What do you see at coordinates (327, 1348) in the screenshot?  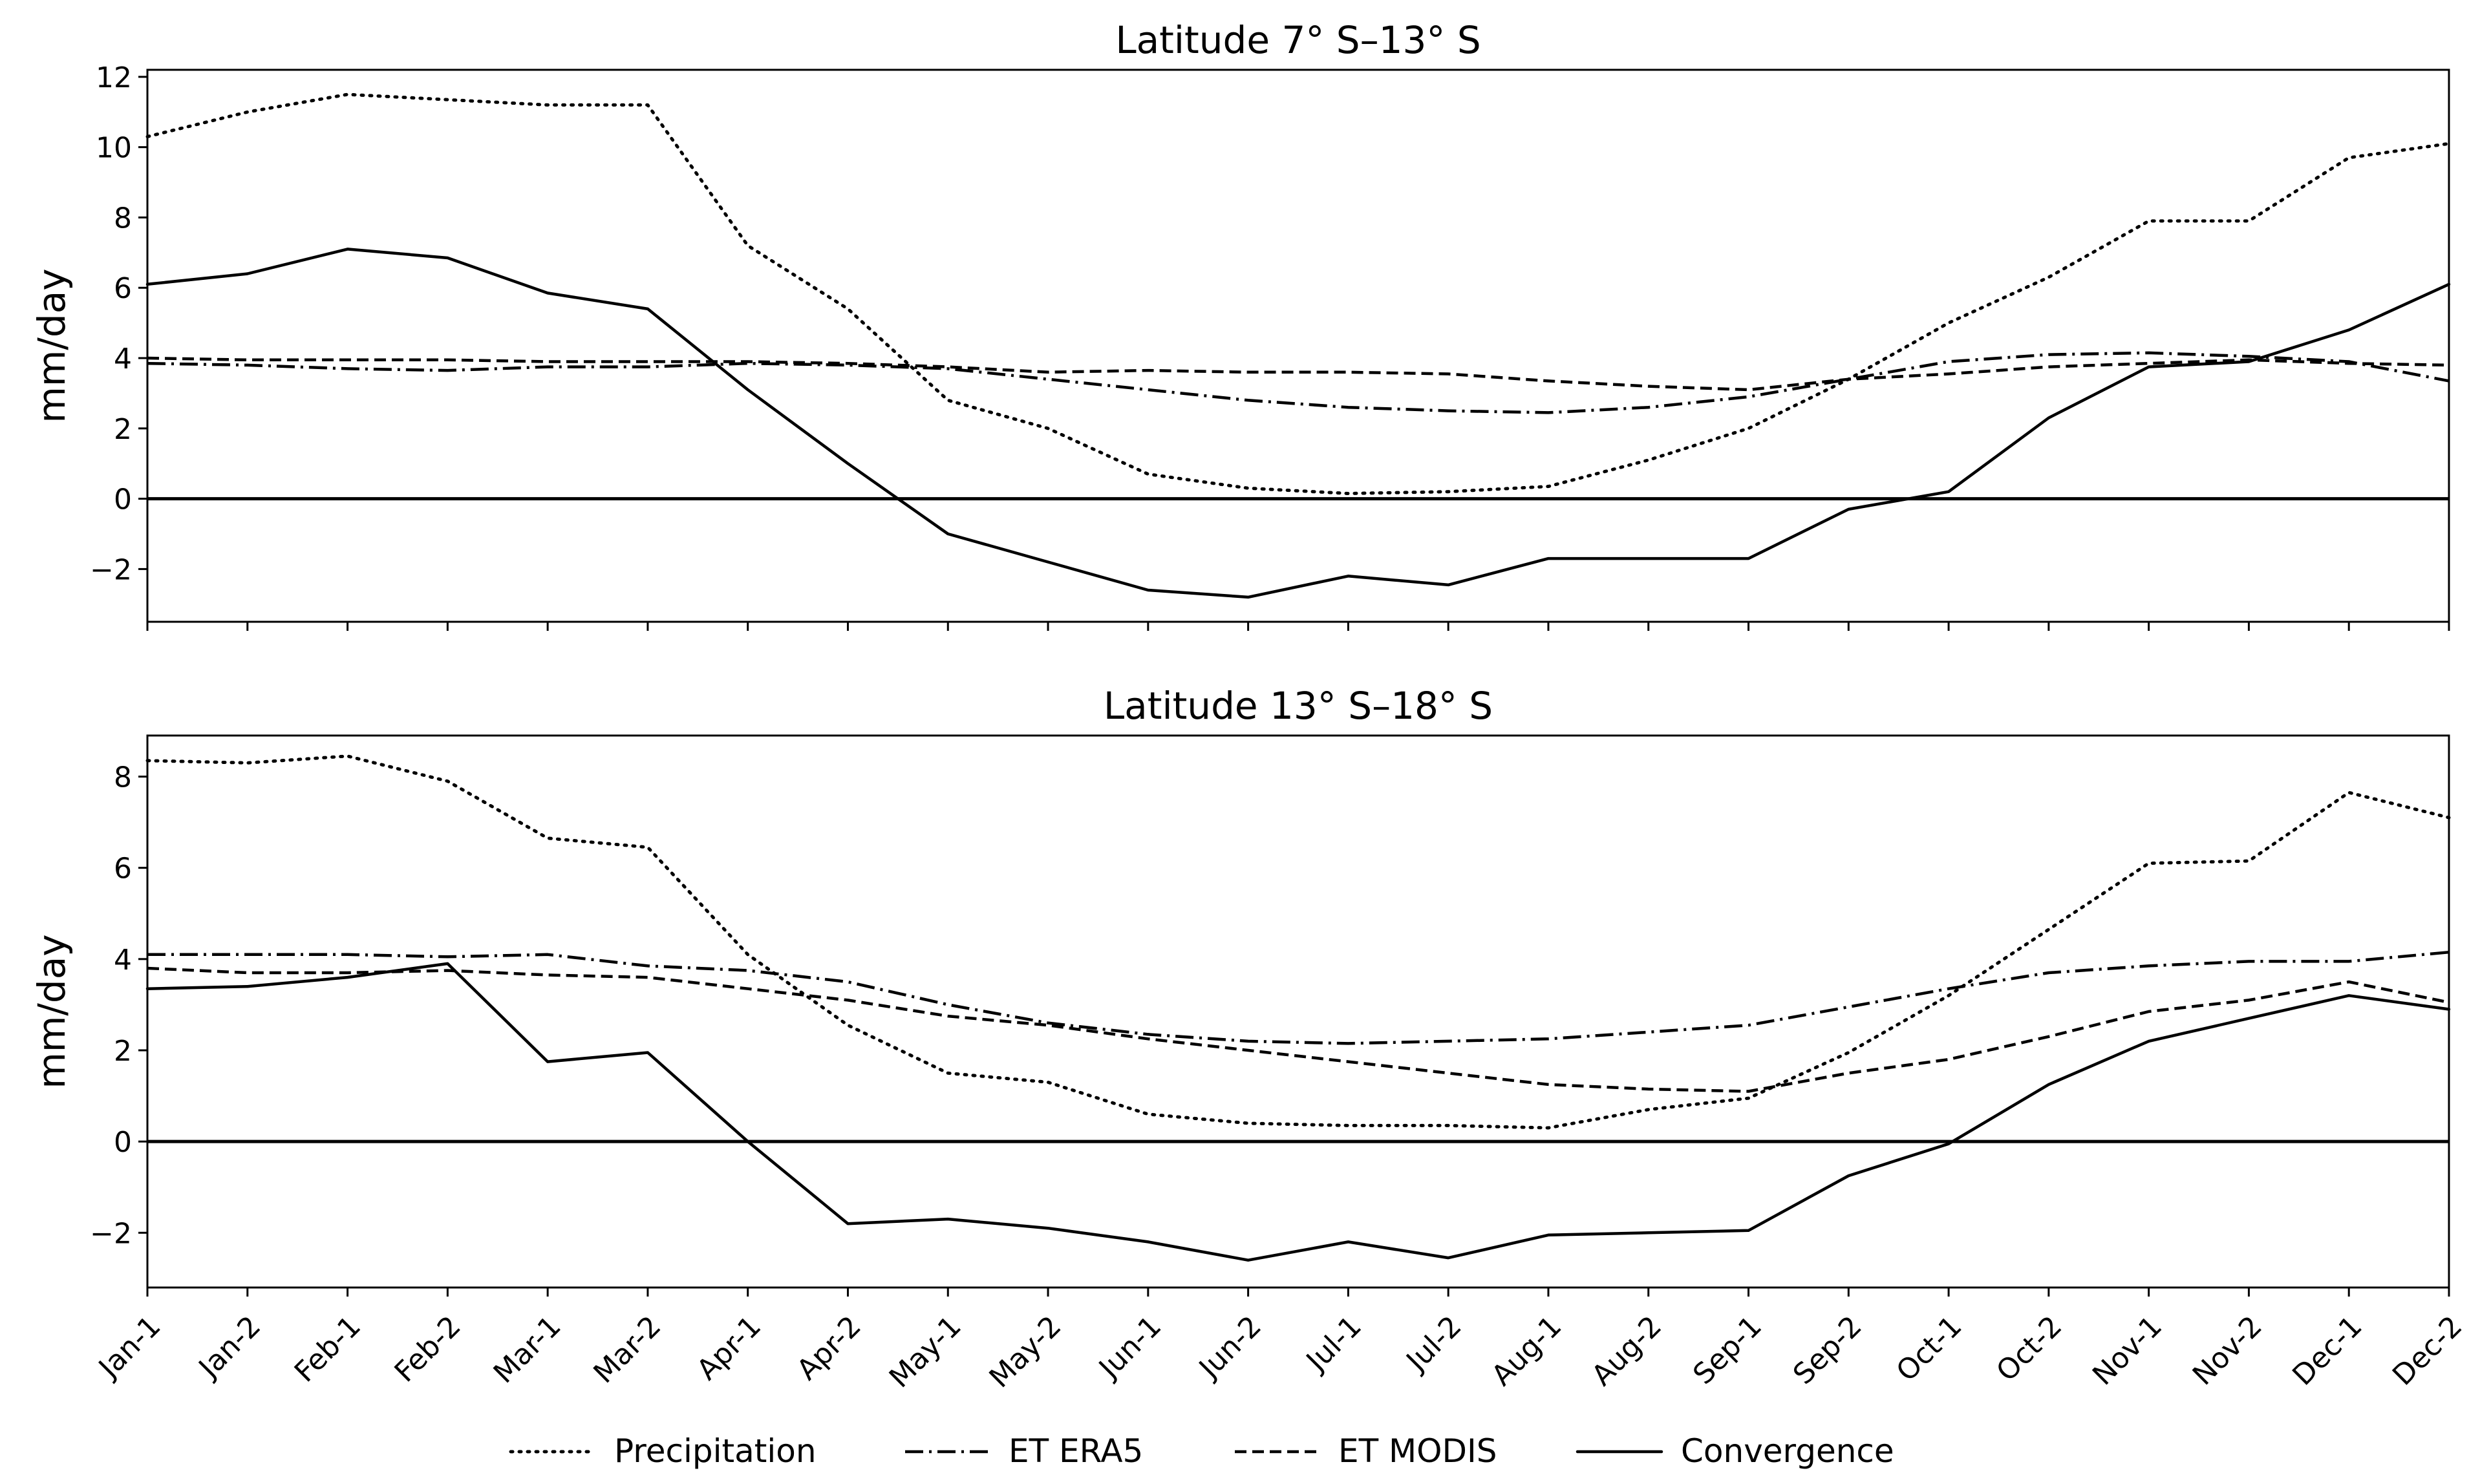 I see `x-tick-label: Feb-1` at bounding box center [327, 1348].